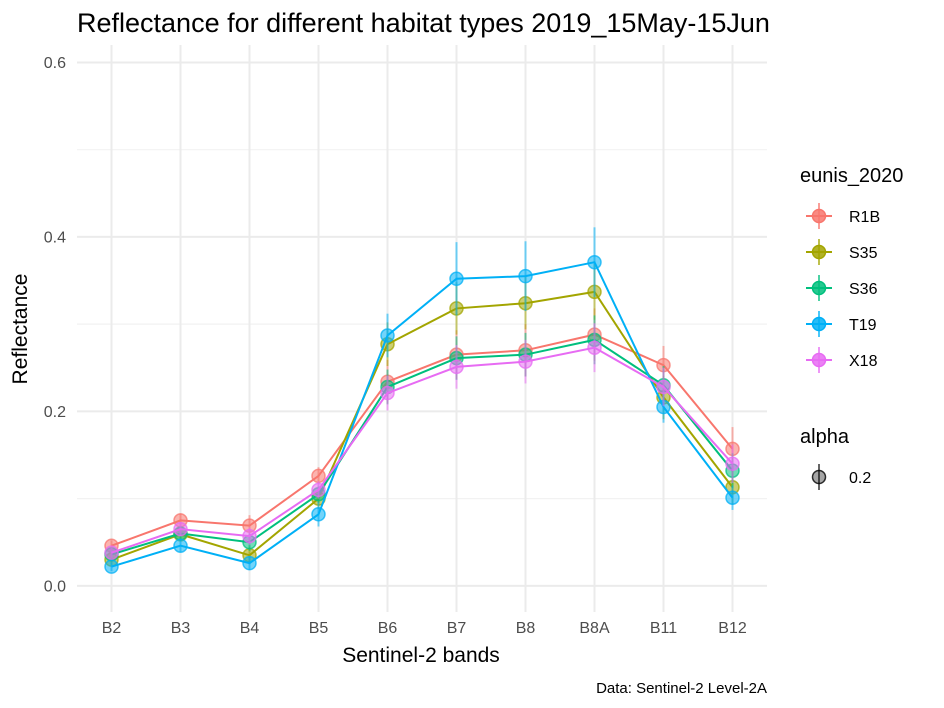  I want to click on legend-item-S36: S36, so click(842, 288).